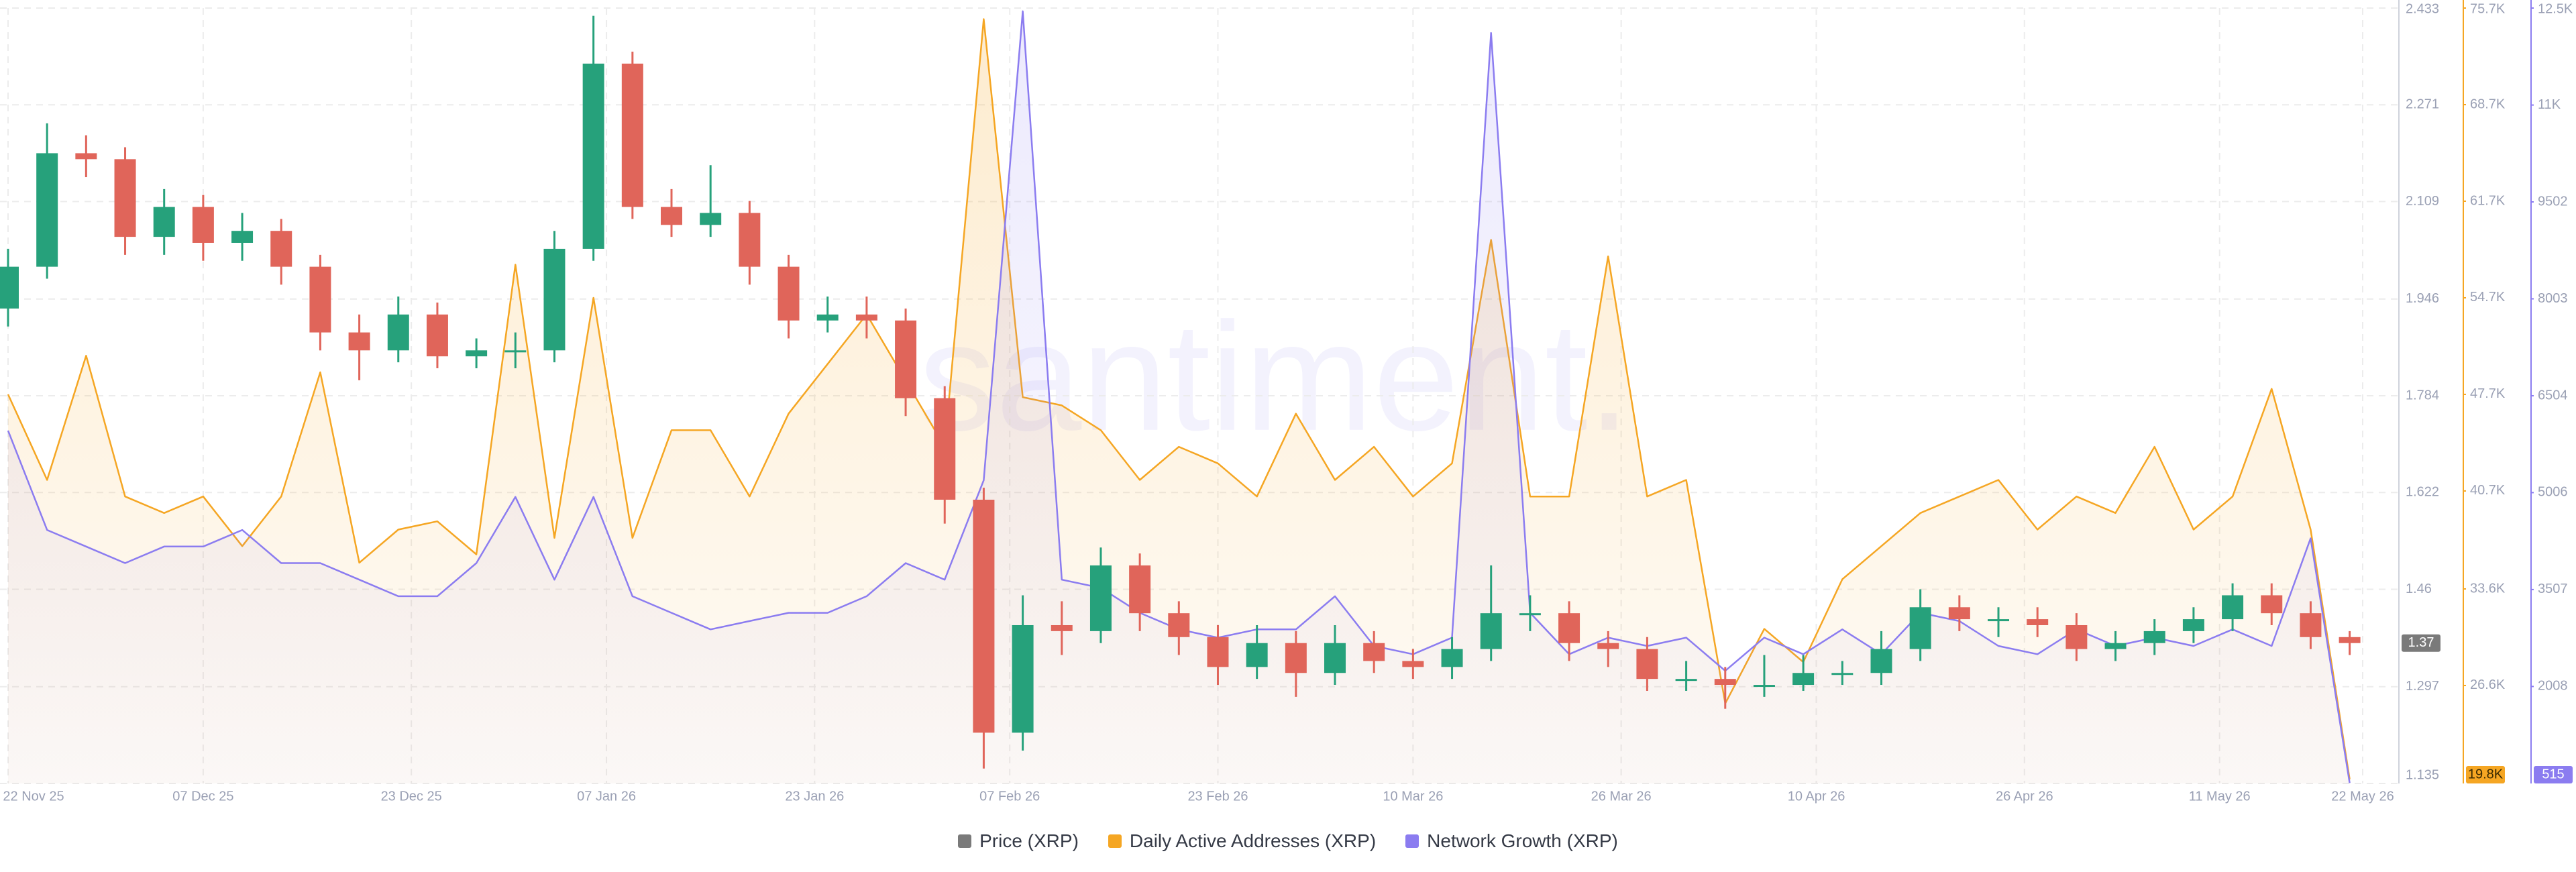  I want to click on value-badge: 515, so click(2553, 774).